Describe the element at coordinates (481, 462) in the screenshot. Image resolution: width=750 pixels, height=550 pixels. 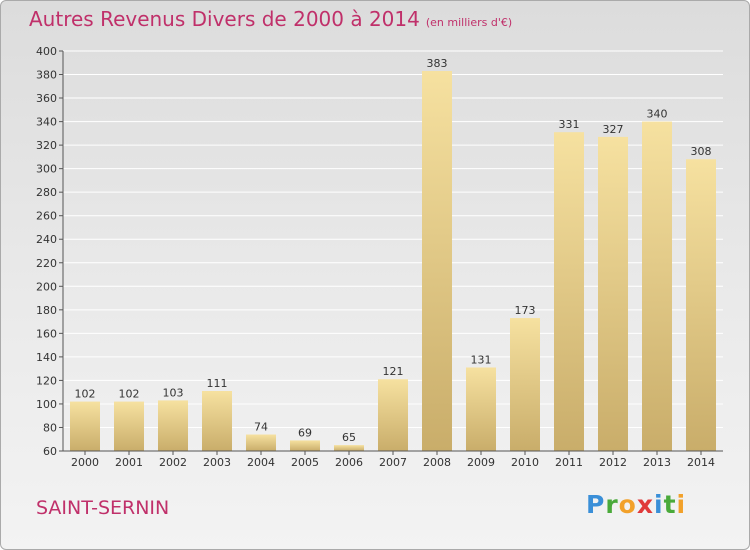
I see `x-tick-label: 2009` at that location.